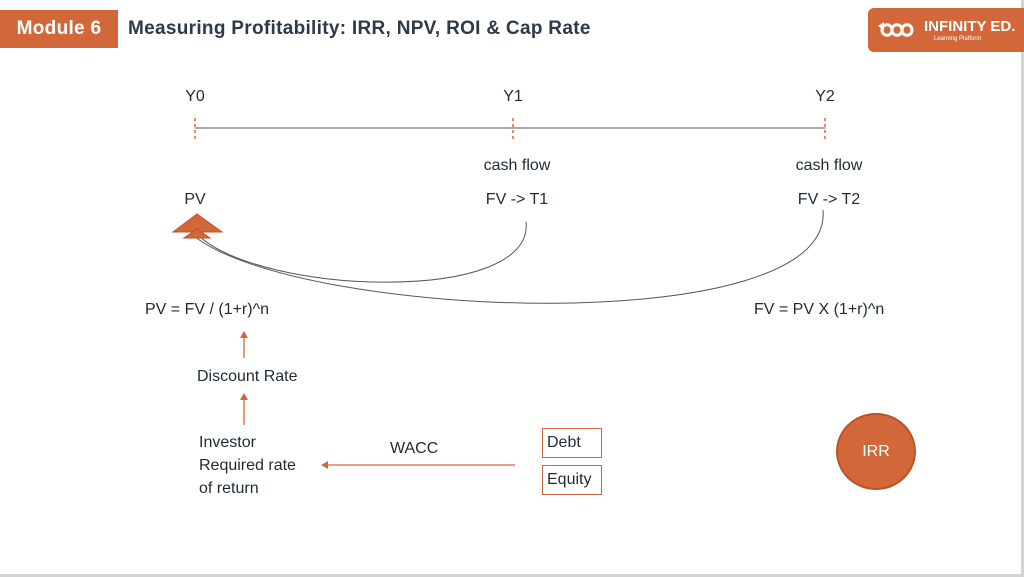 This screenshot has width=1024, height=577. Describe the element at coordinates (829, 199) in the screenshot. I see `fv-t2-label: FV -> T2` at that location.